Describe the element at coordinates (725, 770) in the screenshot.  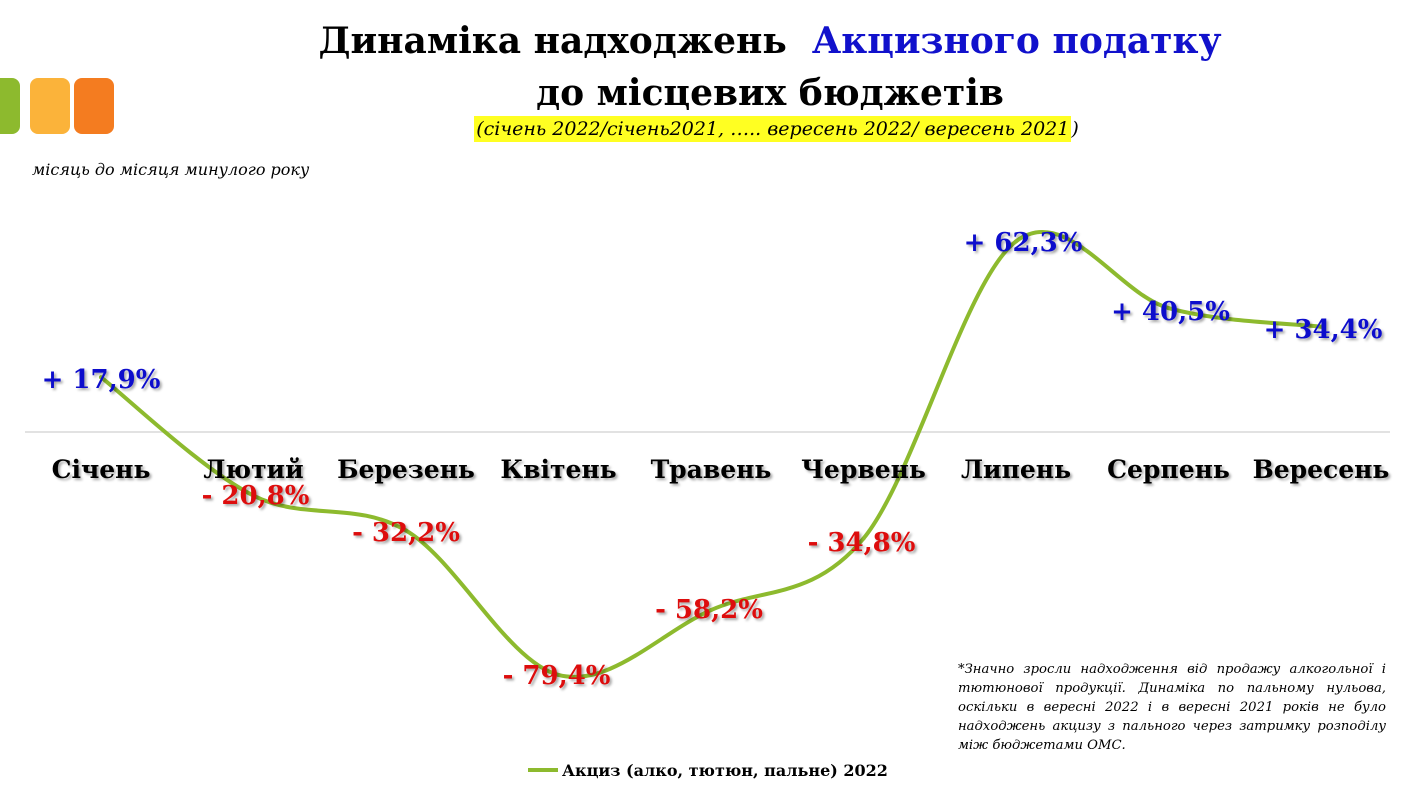
I see `legend-label: Акциз (алко, тютюн, пальне) 2022` at that location.